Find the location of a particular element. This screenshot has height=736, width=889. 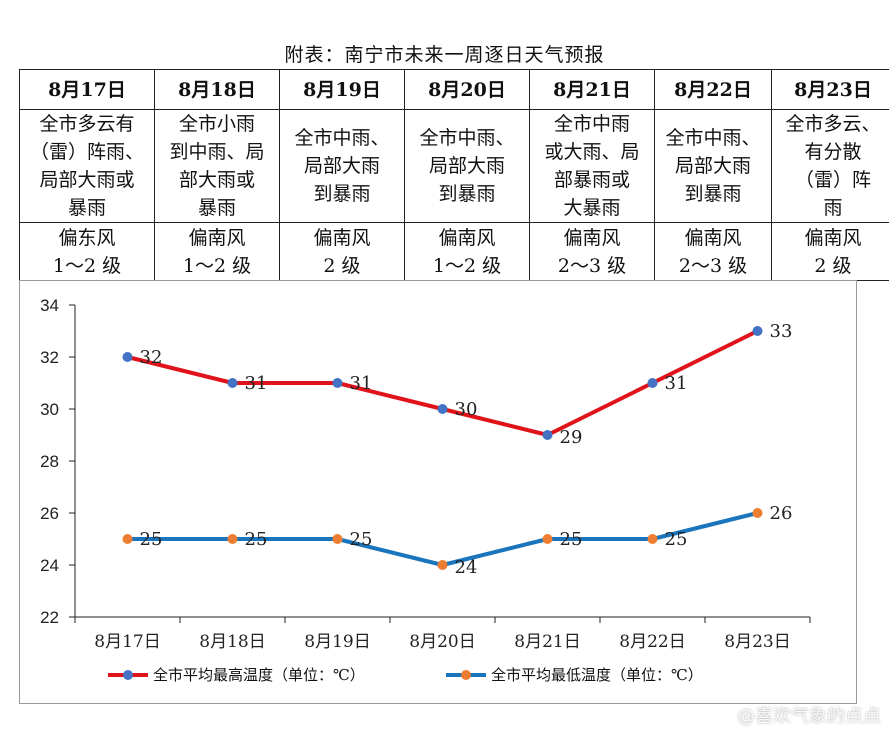

x-tick-label: 8月17日 is located at coordinates (127, 642).